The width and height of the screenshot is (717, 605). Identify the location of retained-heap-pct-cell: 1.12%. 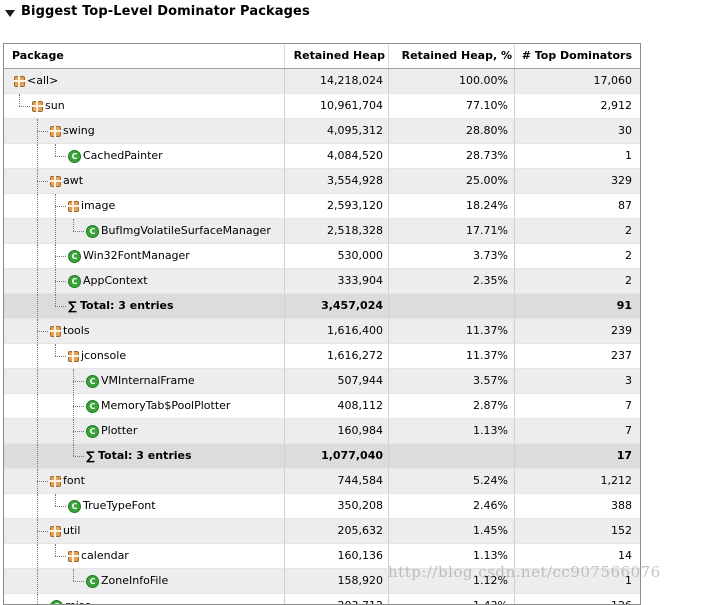
(490, 580).